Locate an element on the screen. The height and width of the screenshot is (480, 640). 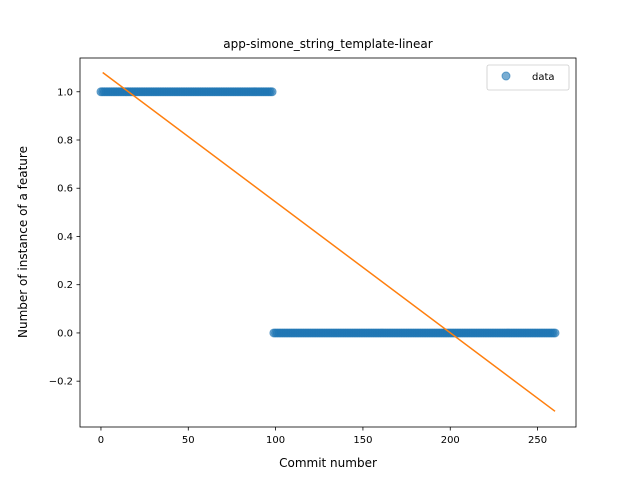
x-tick-label: 250 is located at coordinates (537, 440).